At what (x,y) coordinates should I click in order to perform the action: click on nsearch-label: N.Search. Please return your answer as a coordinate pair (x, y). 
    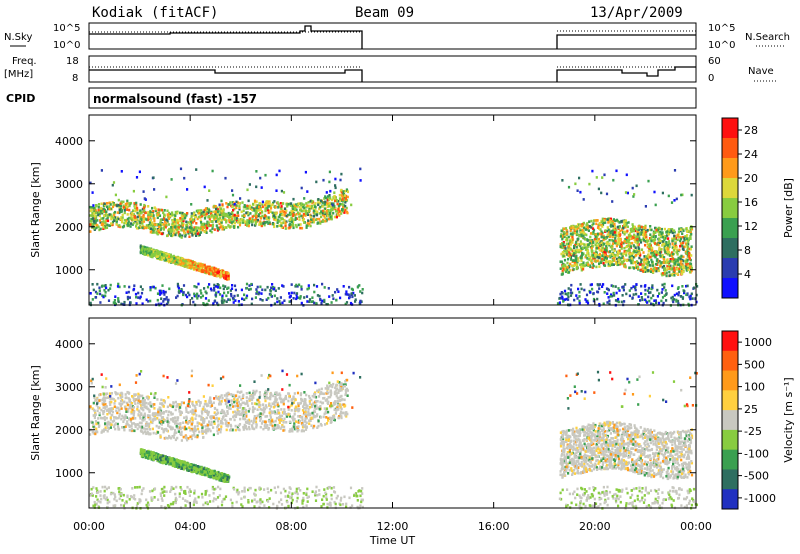
    Looking at the image, I should click on (767, 37).